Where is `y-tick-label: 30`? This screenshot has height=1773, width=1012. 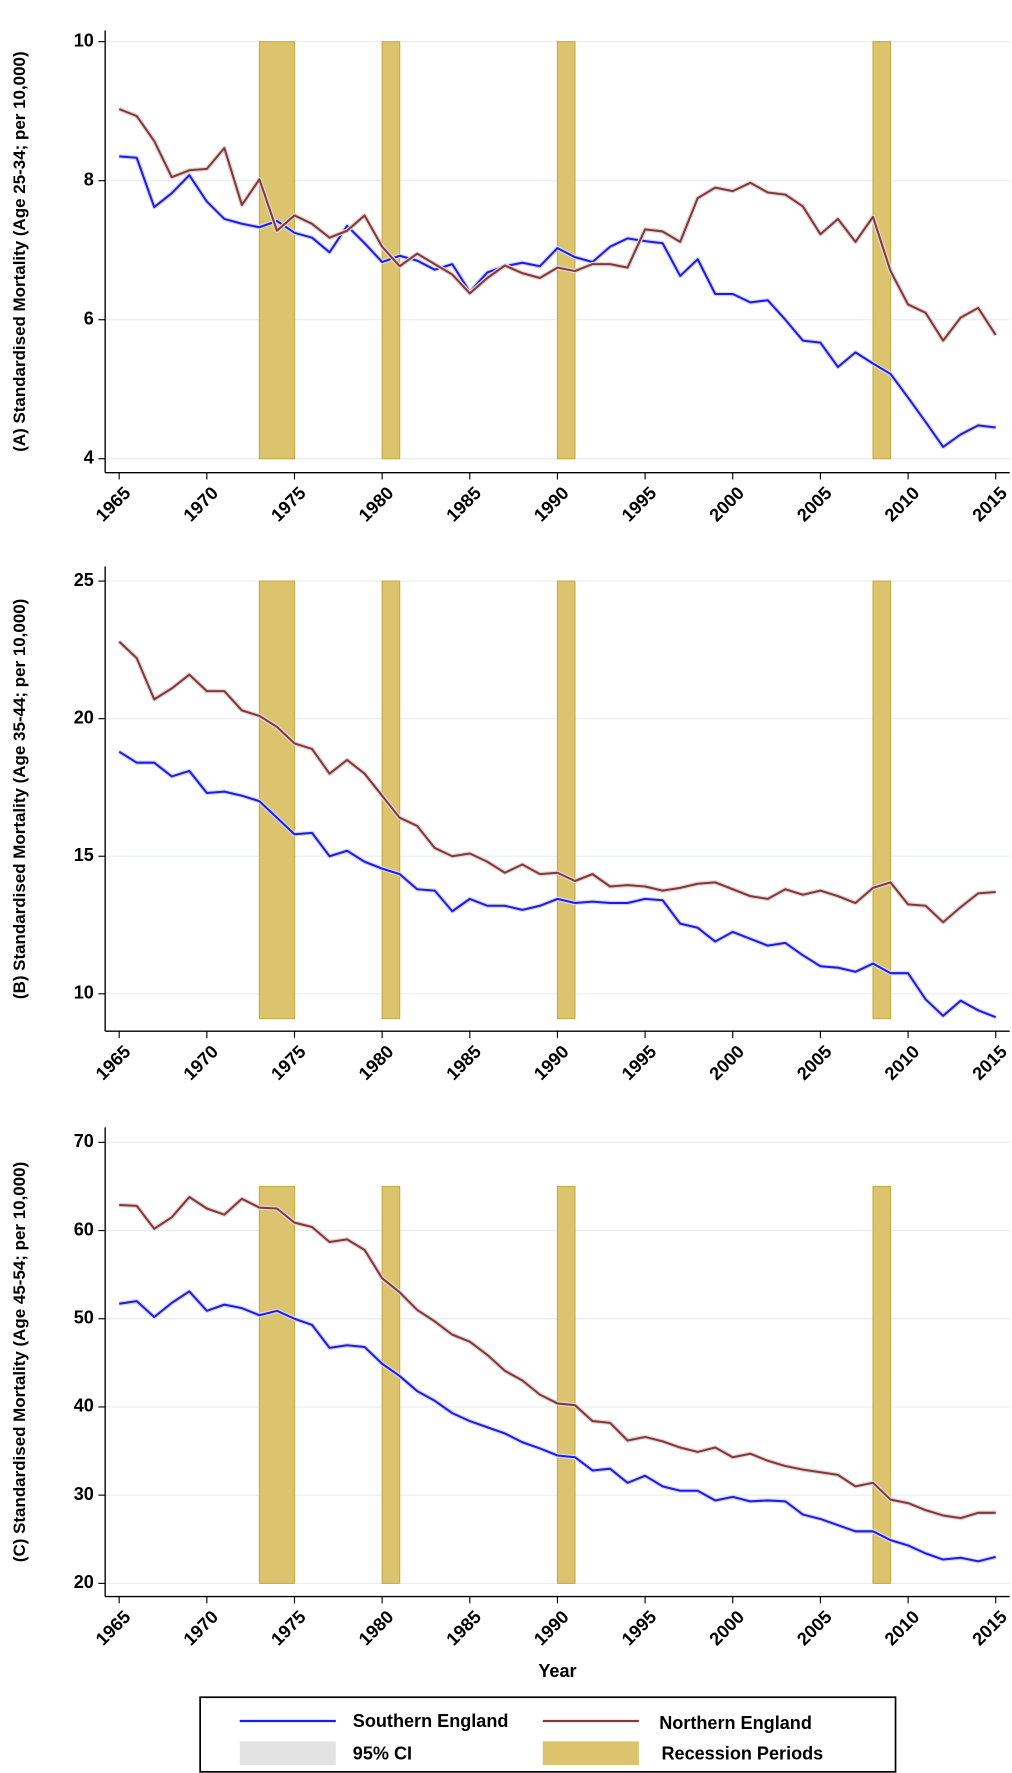 y-tick-label: 30 is located at coordinates (84, 1494).